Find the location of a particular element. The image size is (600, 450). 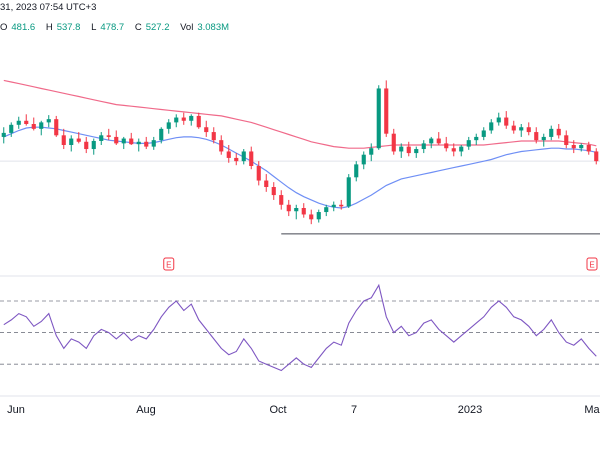

x-axis-tick-label: Ma is located at coordinates (592, 410).